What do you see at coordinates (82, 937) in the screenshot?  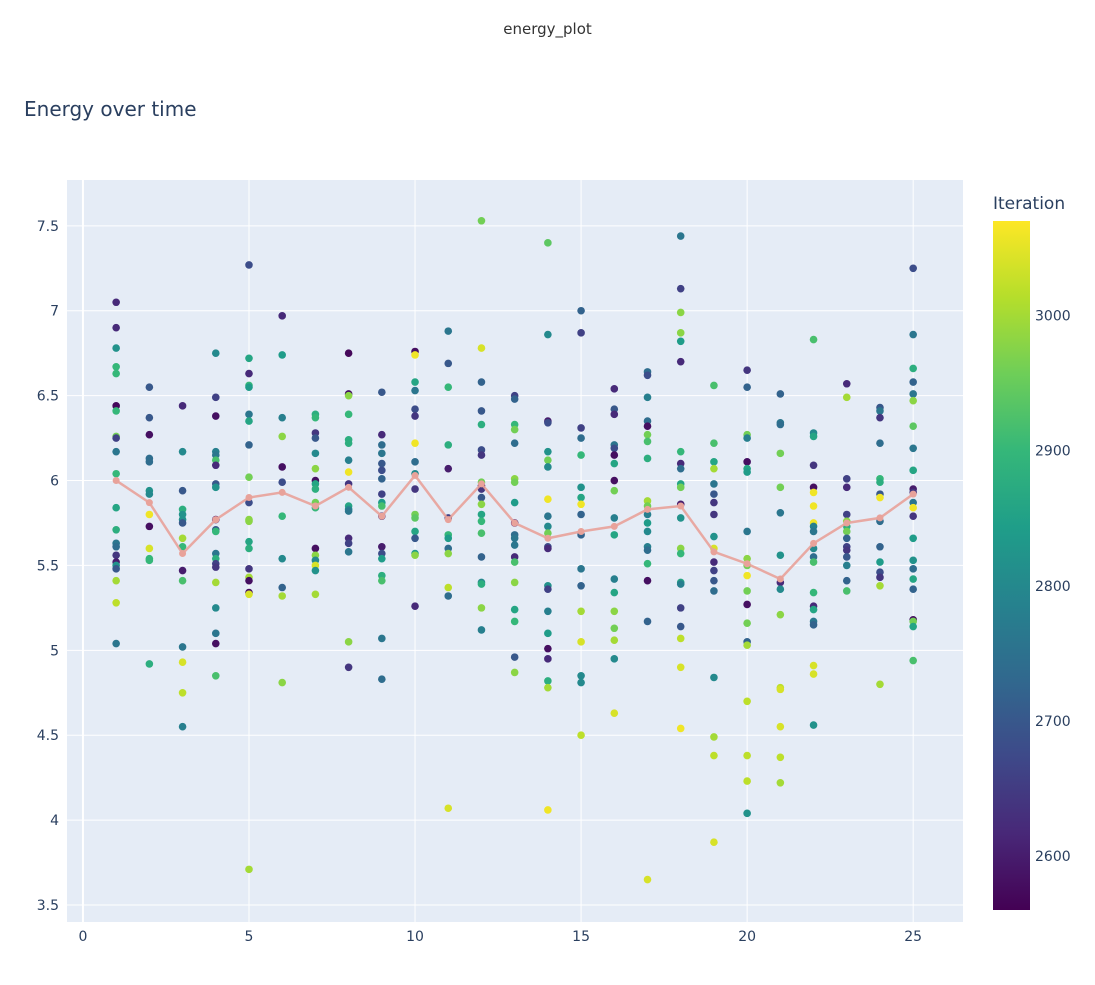 I see `x-tick-label: 0` at bounding box center [82, 937].